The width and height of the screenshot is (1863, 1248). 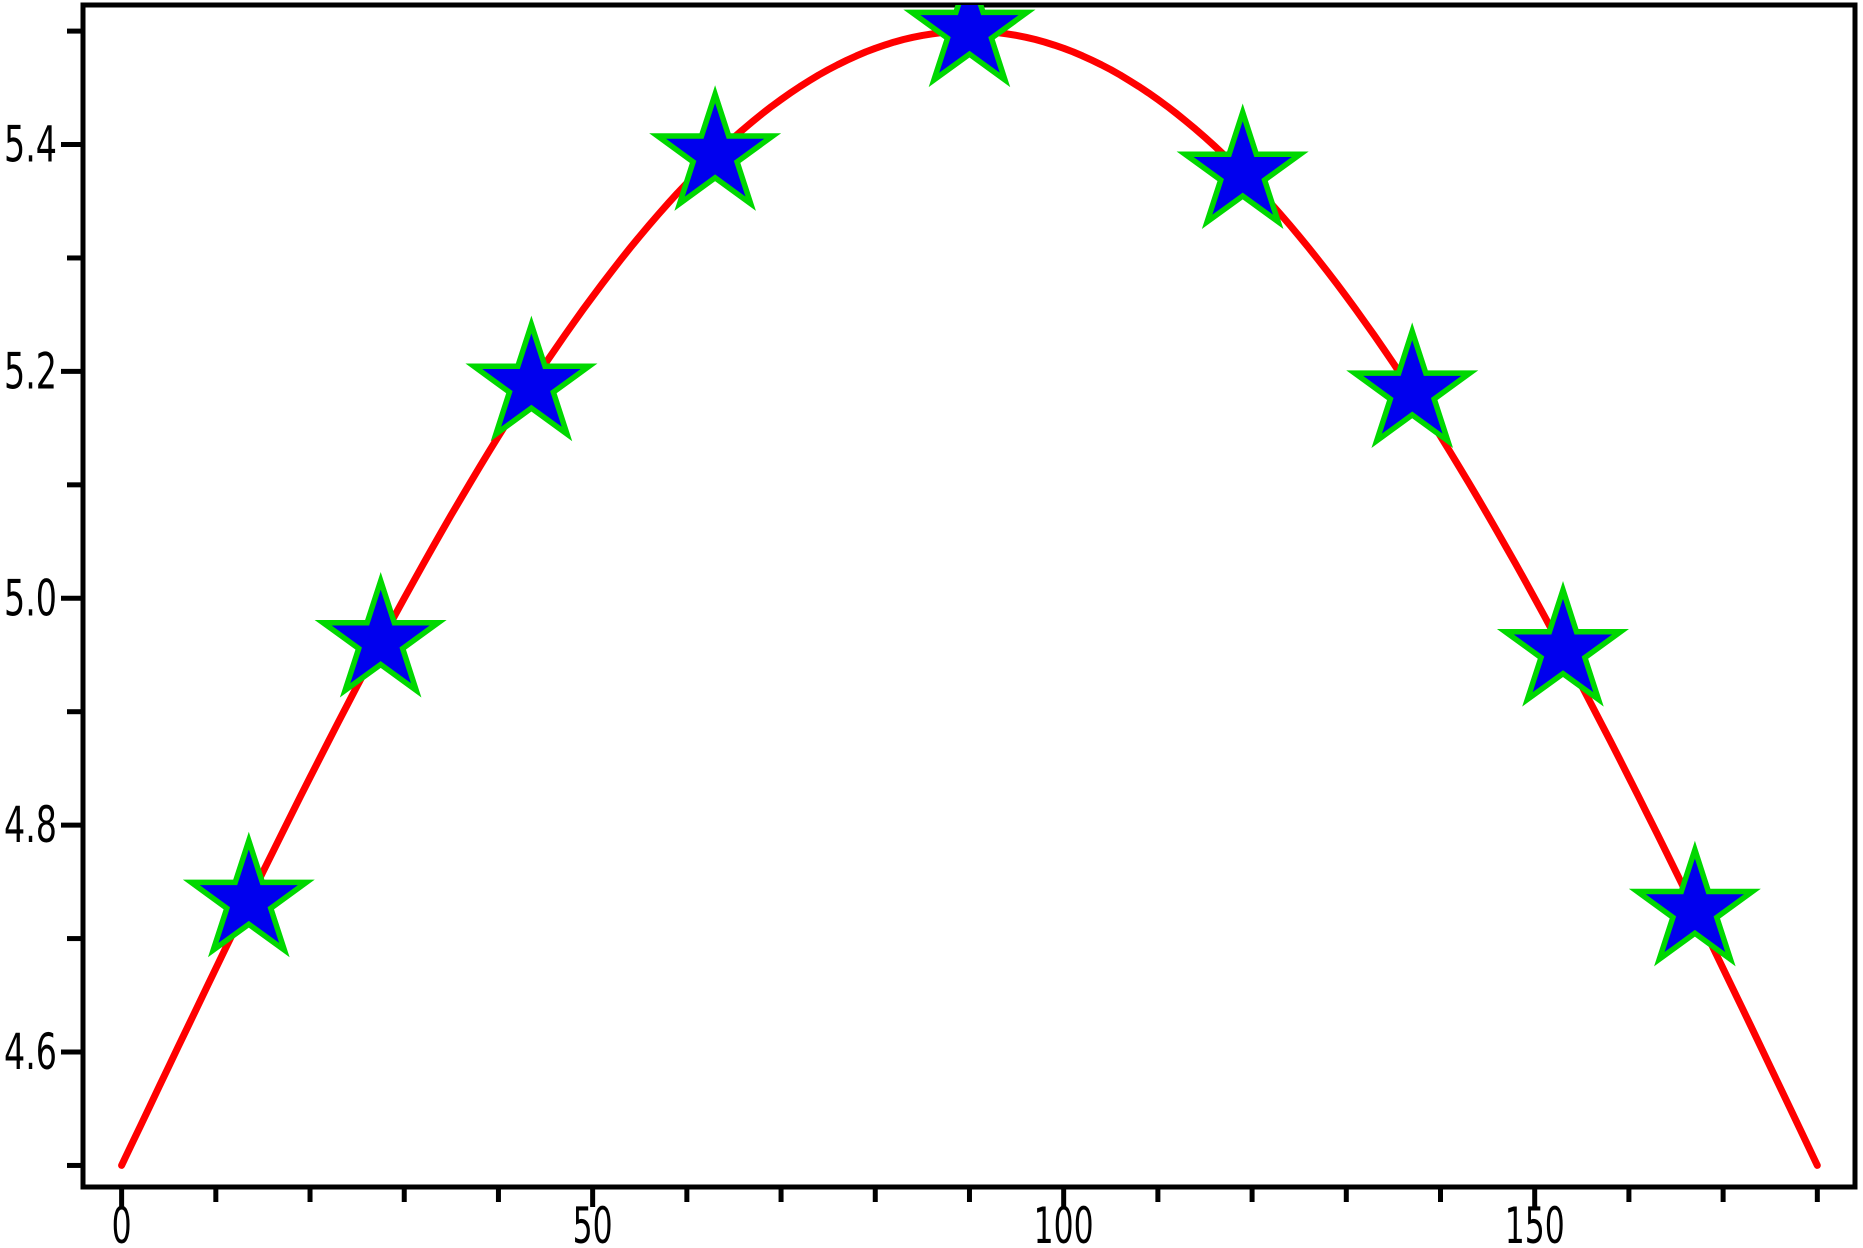 I want to click on y-axis-tick-label: 5.4, so click(x=30, y=145).